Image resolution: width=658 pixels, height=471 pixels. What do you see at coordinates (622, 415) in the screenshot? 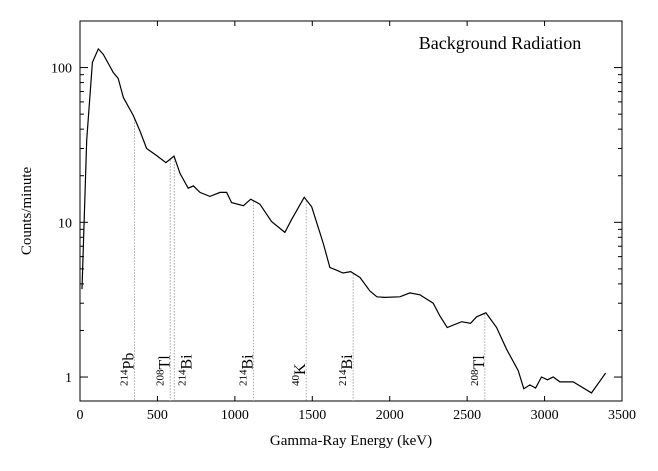
I see `x-tick-label: 3500` at bounding box center [622, 415].